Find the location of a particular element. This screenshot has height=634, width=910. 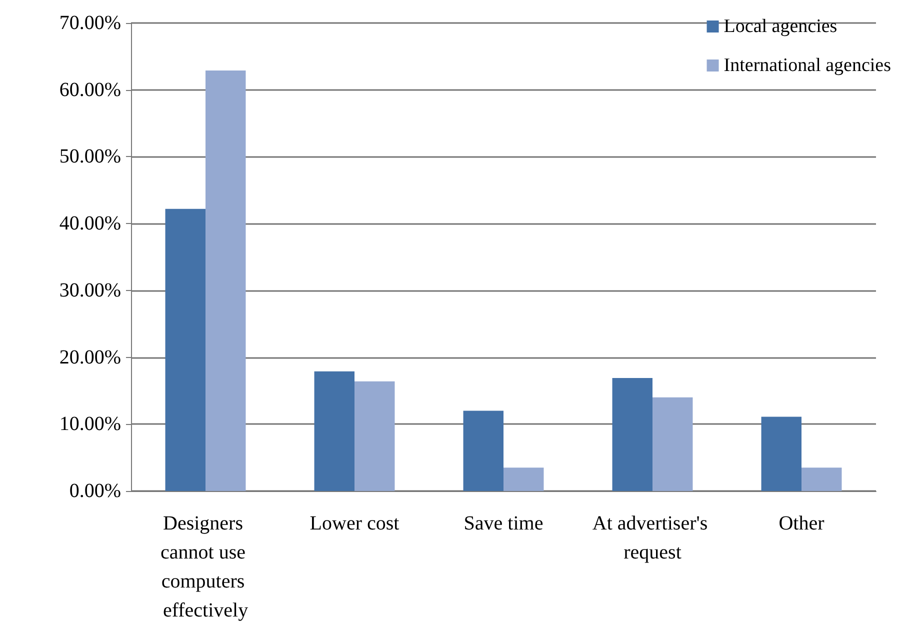

legend-label: Local agencies is located at coordinates (781, 26).